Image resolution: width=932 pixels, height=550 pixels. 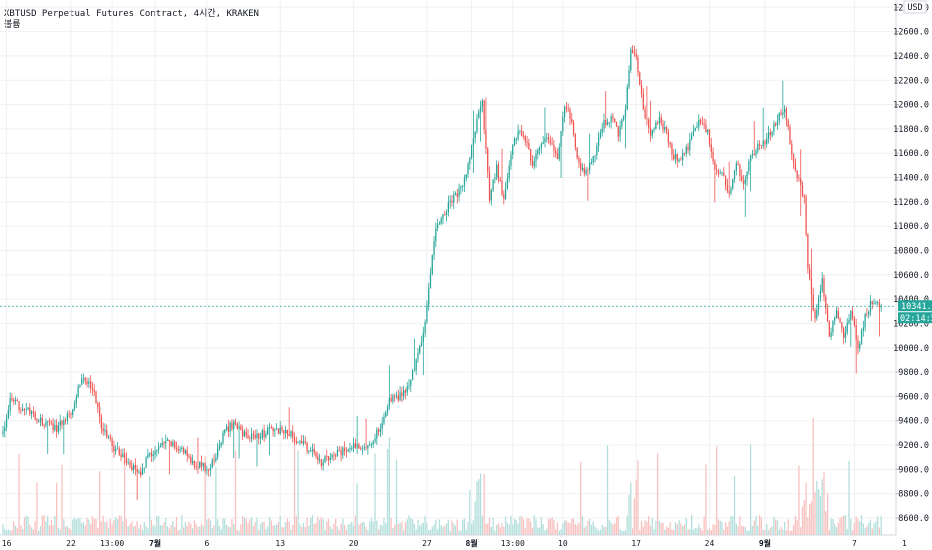 I want to click on y-tick-label: 10200.0, so click(x=911, y=324).